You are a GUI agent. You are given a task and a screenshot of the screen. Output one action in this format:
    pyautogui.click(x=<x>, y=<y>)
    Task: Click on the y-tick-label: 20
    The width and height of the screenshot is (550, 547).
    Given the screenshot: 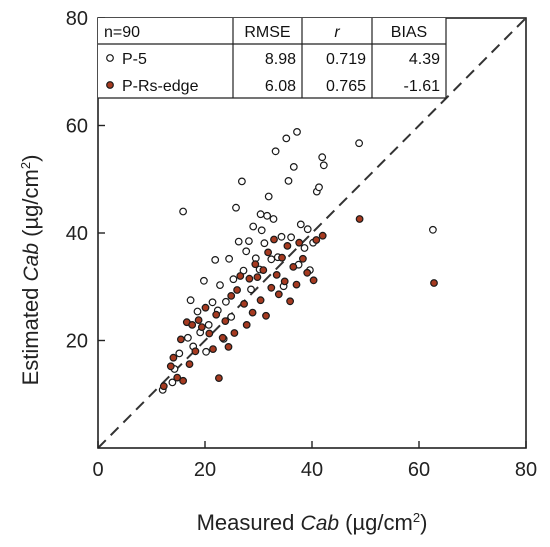 What is the action you would take?
    pyautogui.click(x=77, y=342)
    